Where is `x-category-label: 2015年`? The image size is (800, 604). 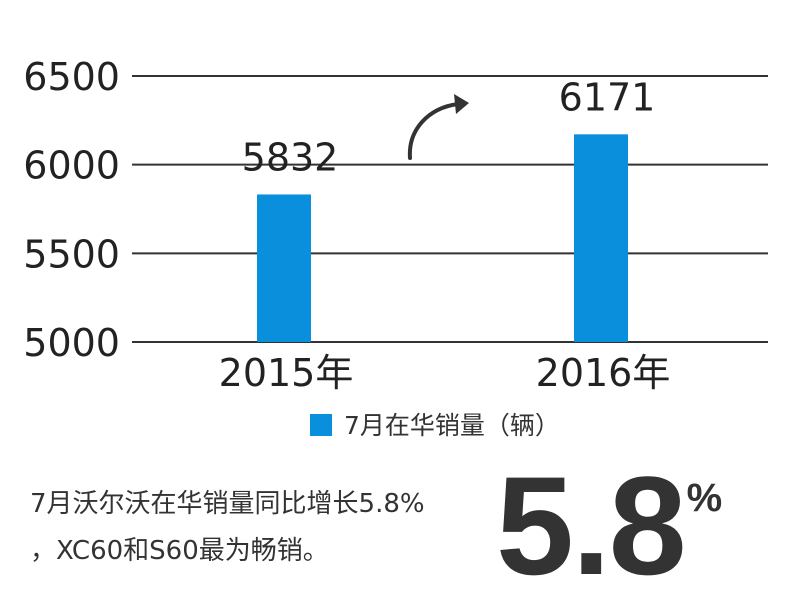 x-category-label: 2015年 is located at coordinates (286, 373).